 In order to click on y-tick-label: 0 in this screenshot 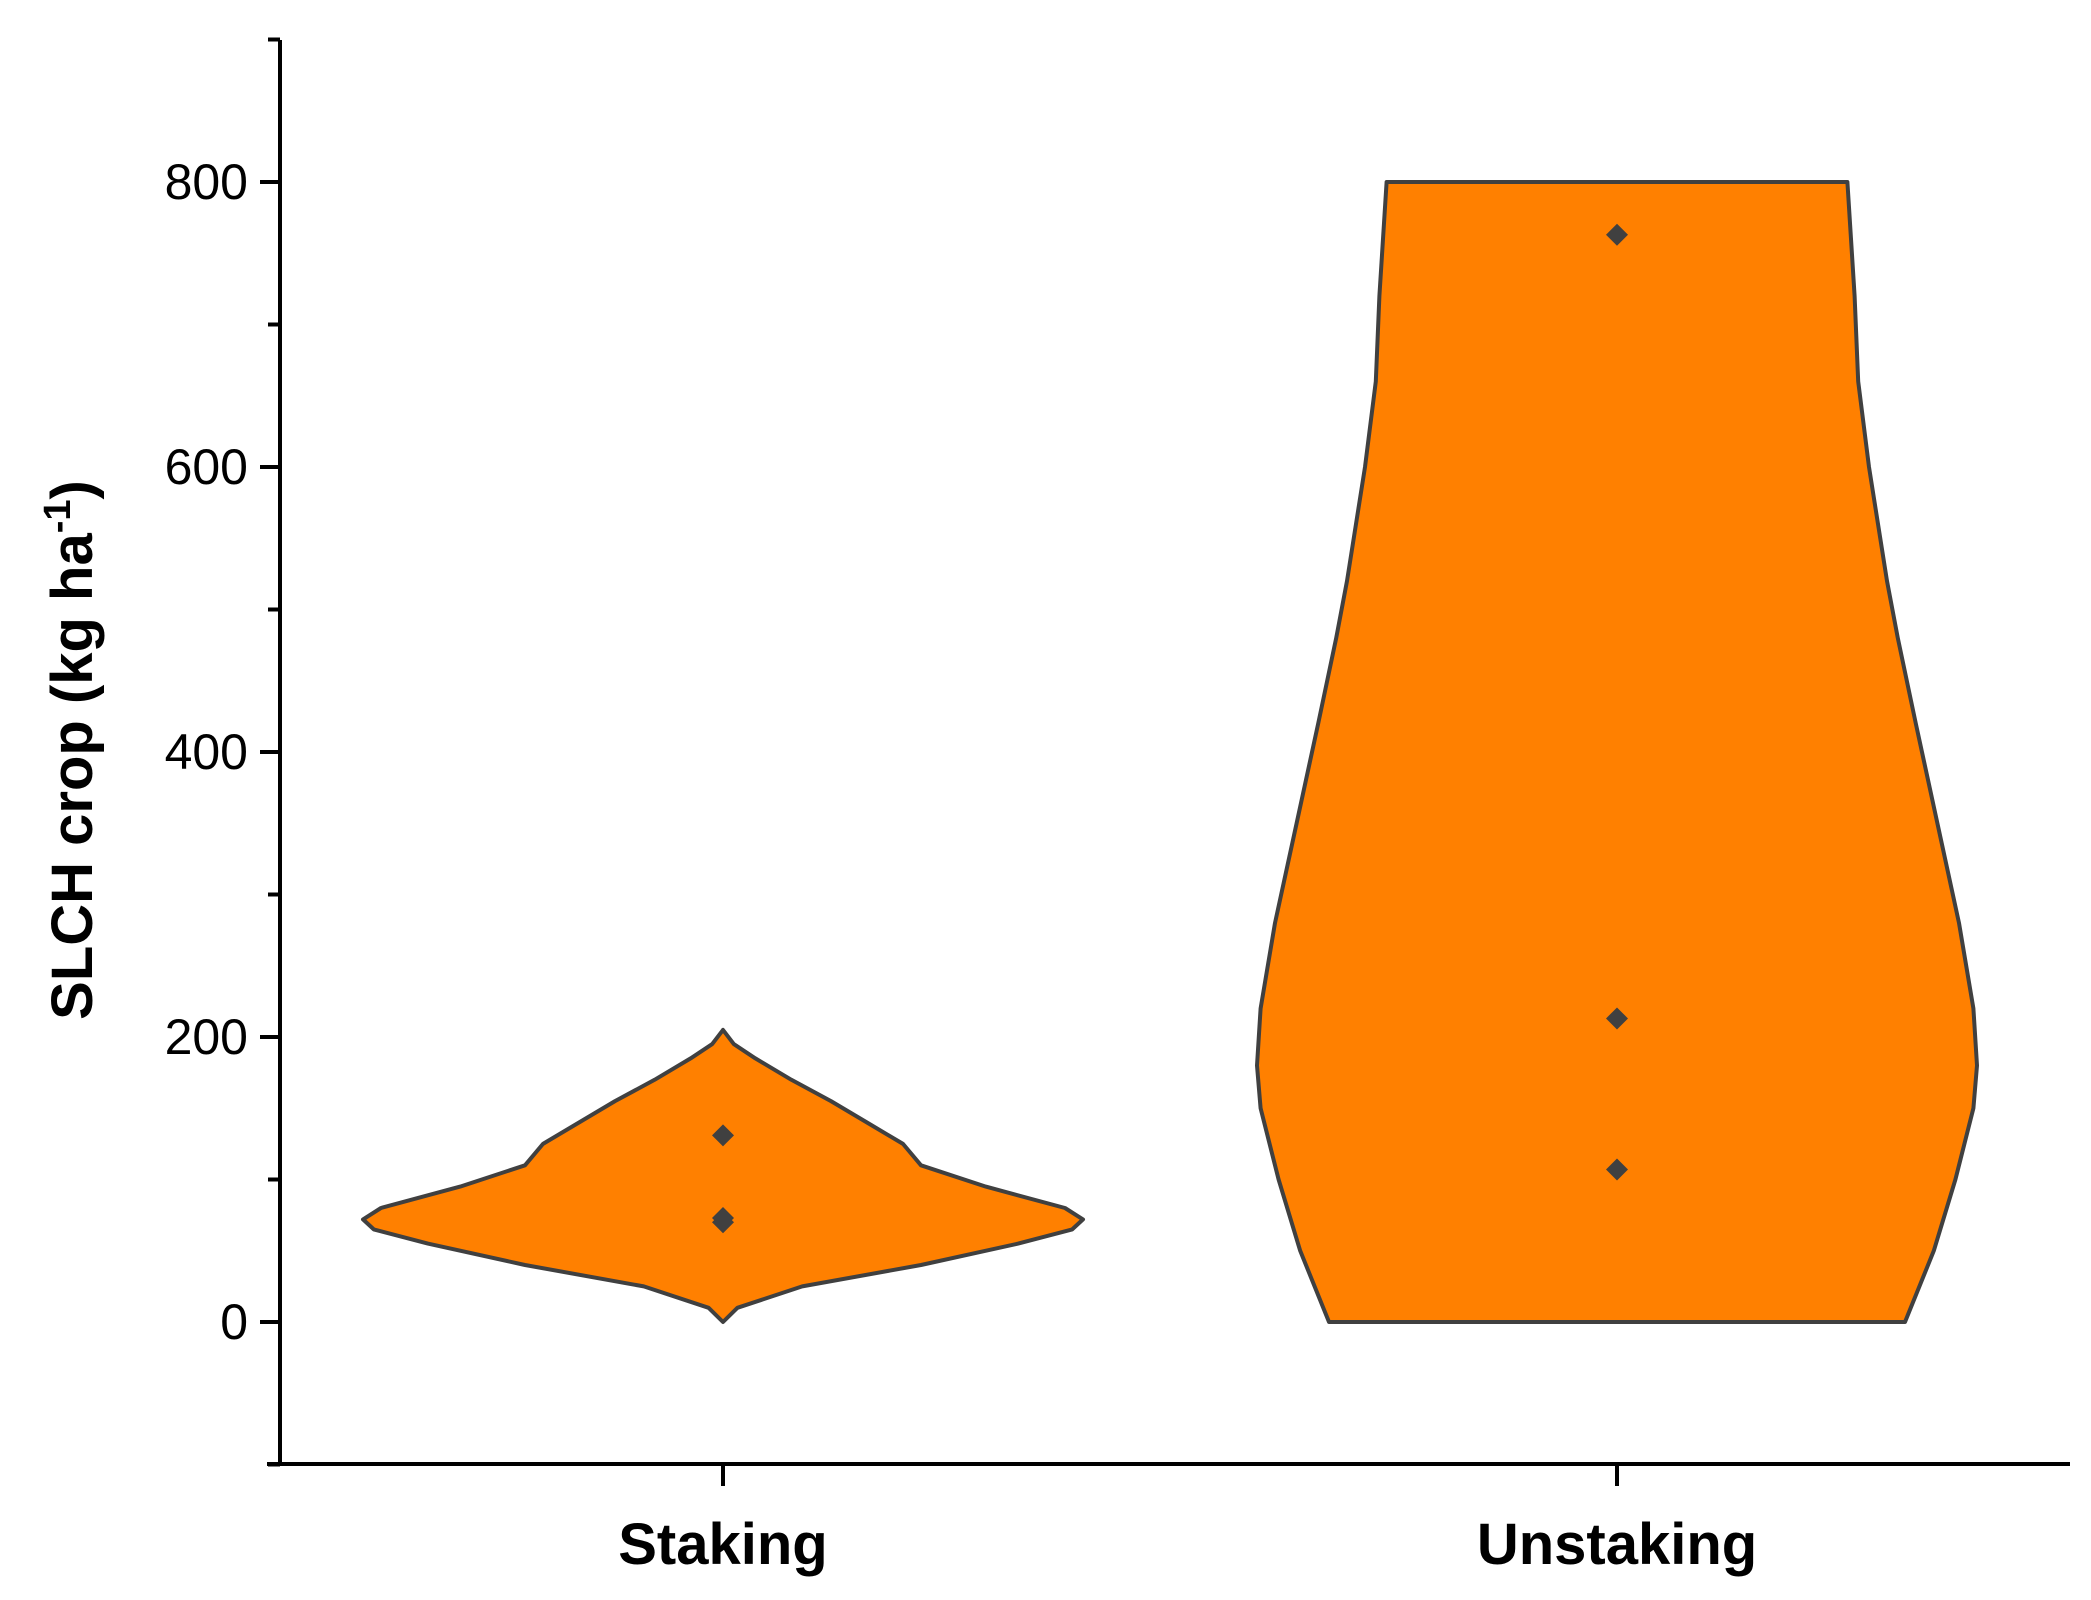, I will do `click(234, 1322)`.